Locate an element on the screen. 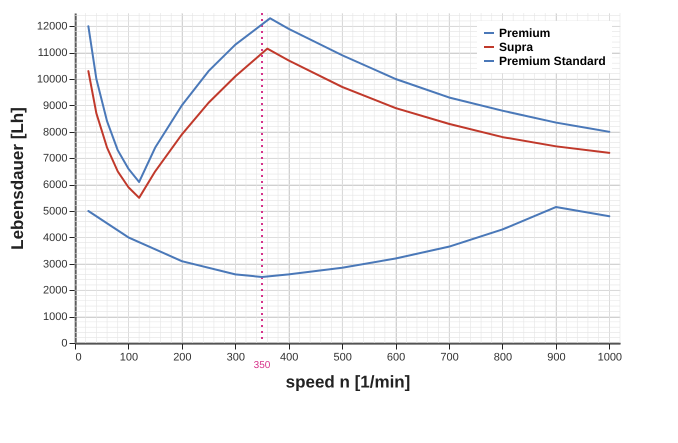 This screenshot has height=443, width=678. y-tick-label: 1000 is located at coordinates (55, 317).